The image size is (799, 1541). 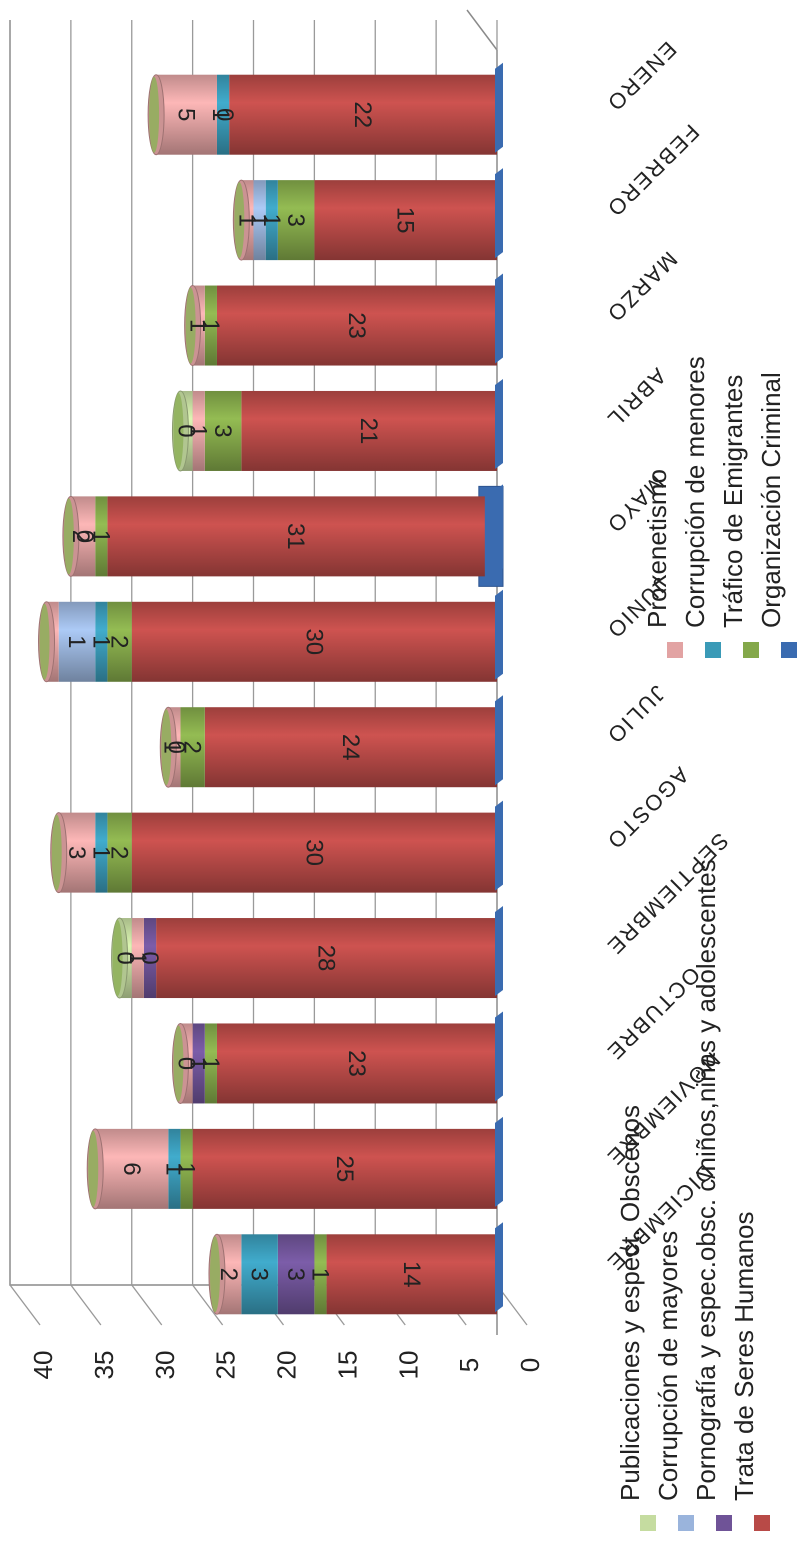 I want to click on data-label: 31, so click(x=295, y=536).